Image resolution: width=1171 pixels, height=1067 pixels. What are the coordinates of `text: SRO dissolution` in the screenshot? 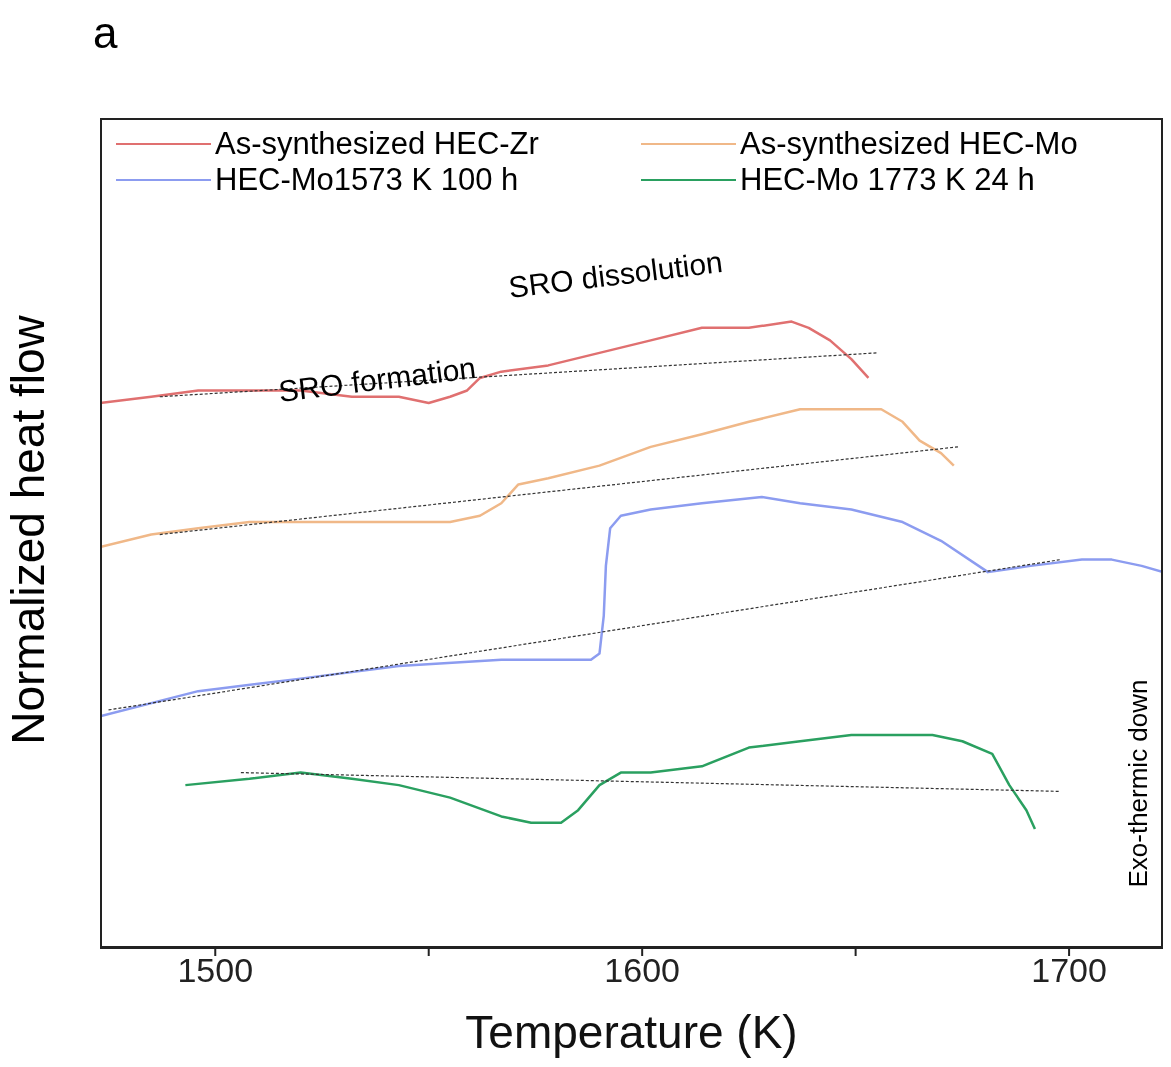 It's located at (615, 275).